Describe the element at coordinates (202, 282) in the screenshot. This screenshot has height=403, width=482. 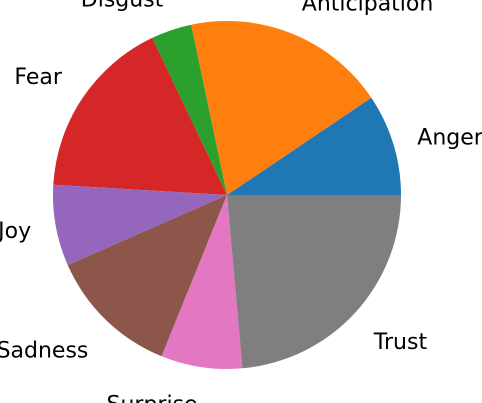
I see `pie-slice-surprise` at that location.